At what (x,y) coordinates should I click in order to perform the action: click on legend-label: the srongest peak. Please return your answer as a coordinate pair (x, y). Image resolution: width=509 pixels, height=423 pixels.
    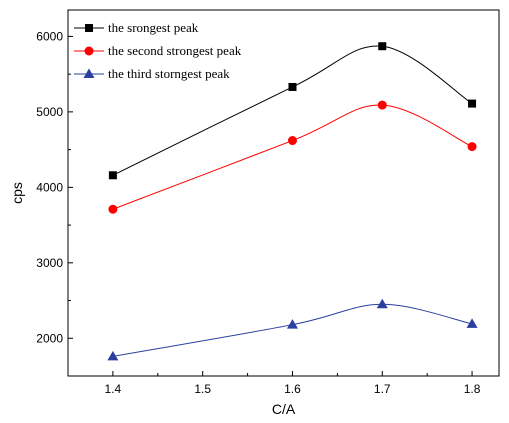
    Looking at the image, I should click on (153, 27).